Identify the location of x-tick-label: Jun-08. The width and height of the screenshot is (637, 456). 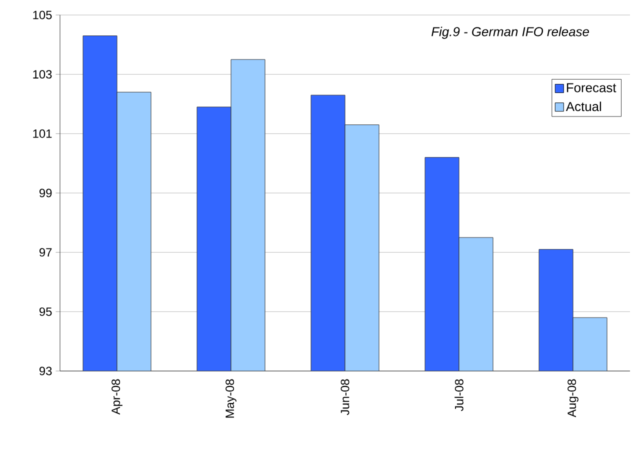
(345, 397).